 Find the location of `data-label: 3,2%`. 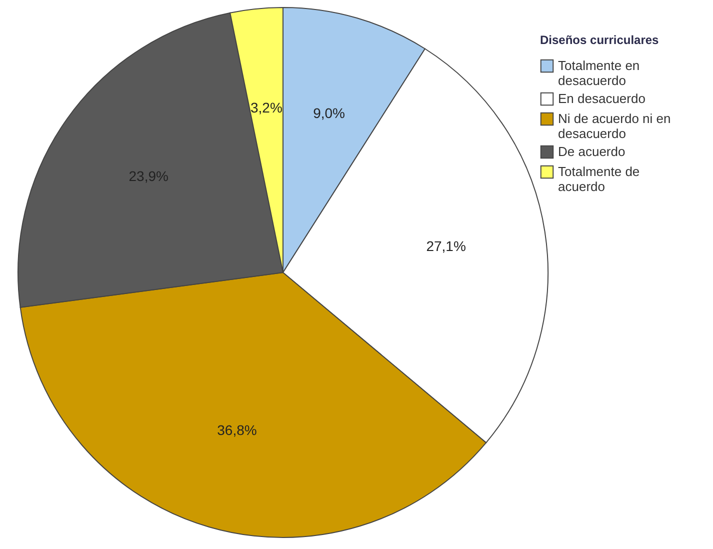

data-label: 3,2% is located at coordinates (266, 107).